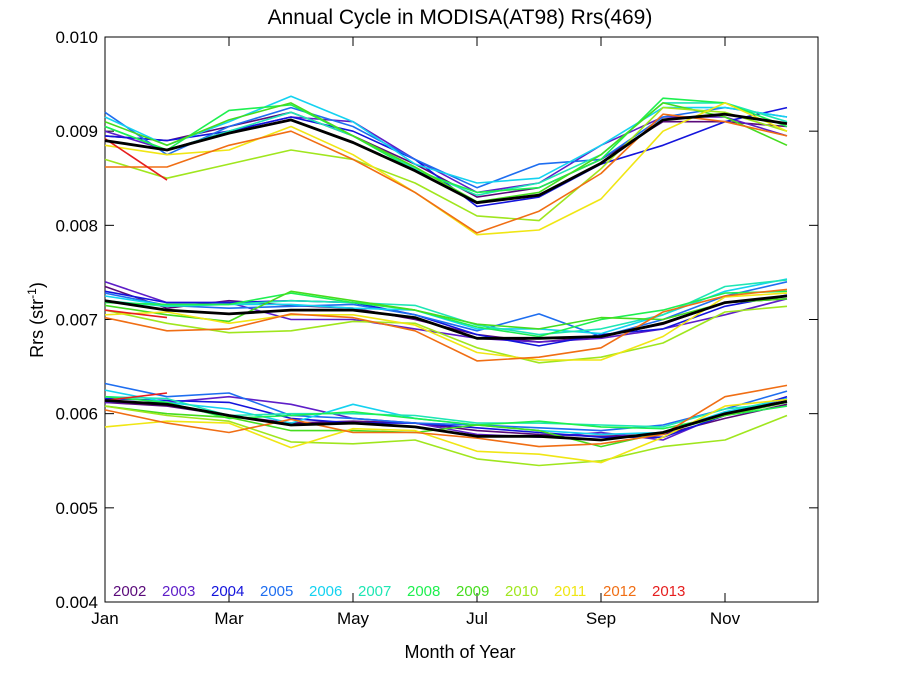 Image resolution: width=900 pixels, height=675 pixels. What do you see at coordinates (104, 618) in the screenshot?
I see `x-tick-label: Jan` at bounding box center [104, 618].